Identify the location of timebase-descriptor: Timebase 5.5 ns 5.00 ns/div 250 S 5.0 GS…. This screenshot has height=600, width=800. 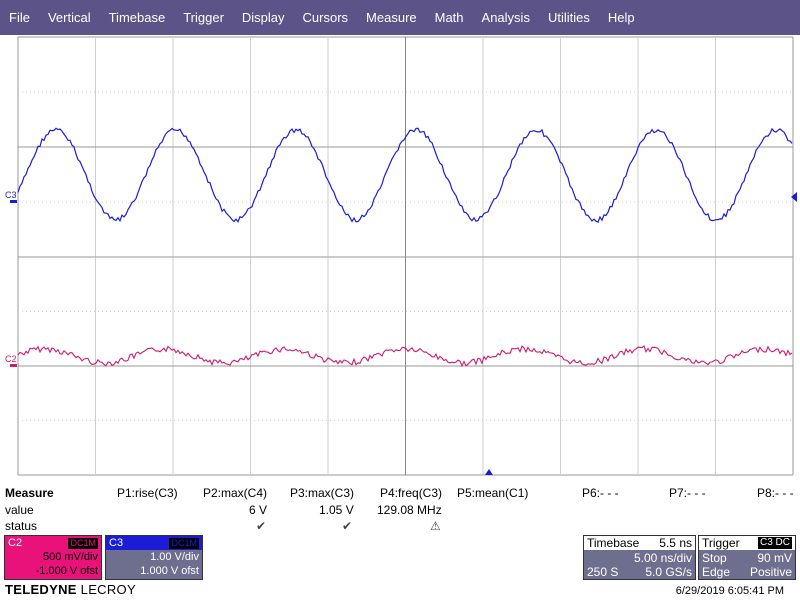
(639, 557).